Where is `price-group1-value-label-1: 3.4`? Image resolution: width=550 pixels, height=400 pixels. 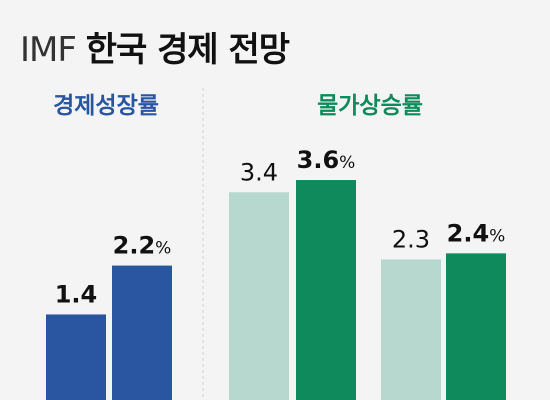
price-group1-value-label-1: 3.4 is located at coordinates (259, 172).